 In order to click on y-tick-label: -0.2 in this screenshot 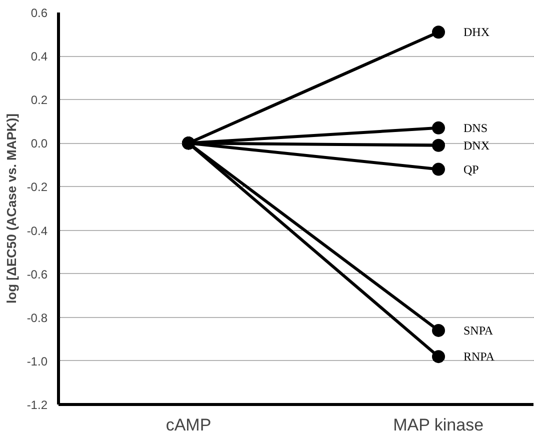, I will do `click(37, 187)`.